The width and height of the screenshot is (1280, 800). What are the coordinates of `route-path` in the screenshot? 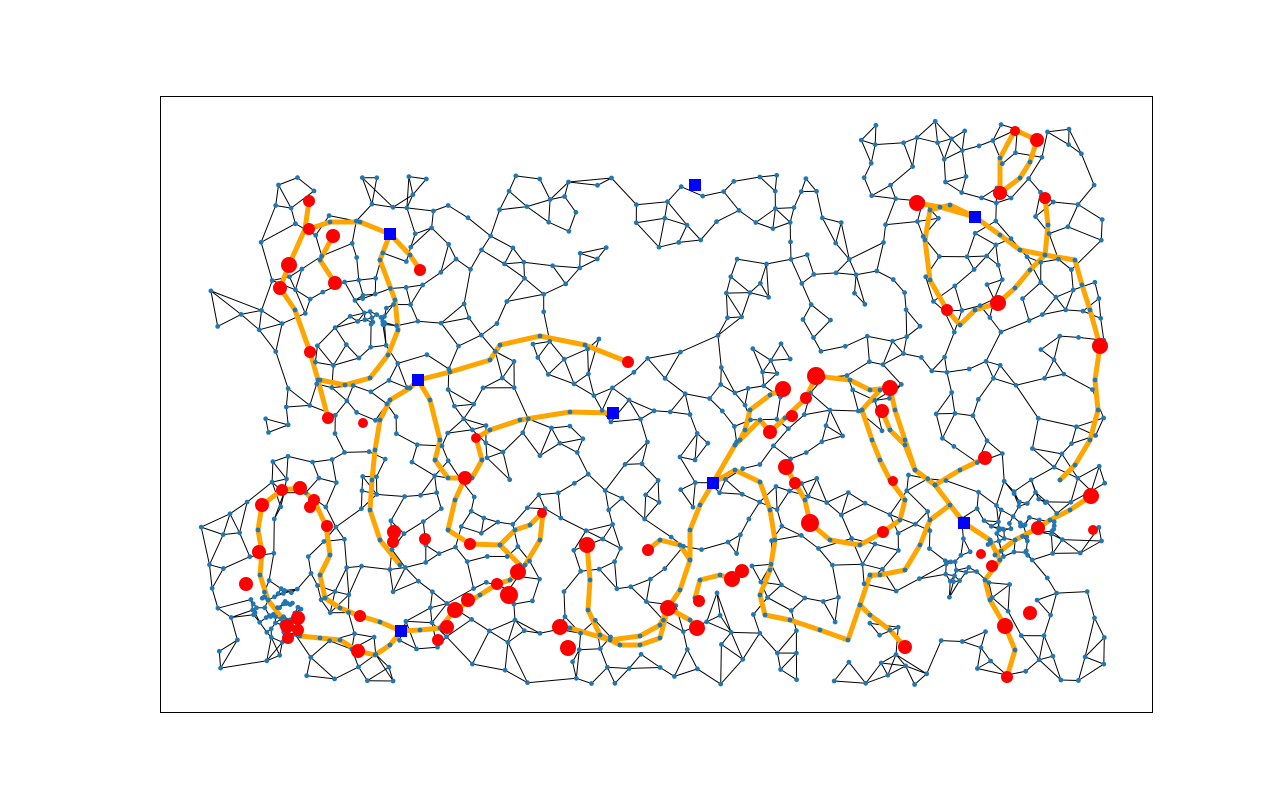 It's located at (1080, 413).